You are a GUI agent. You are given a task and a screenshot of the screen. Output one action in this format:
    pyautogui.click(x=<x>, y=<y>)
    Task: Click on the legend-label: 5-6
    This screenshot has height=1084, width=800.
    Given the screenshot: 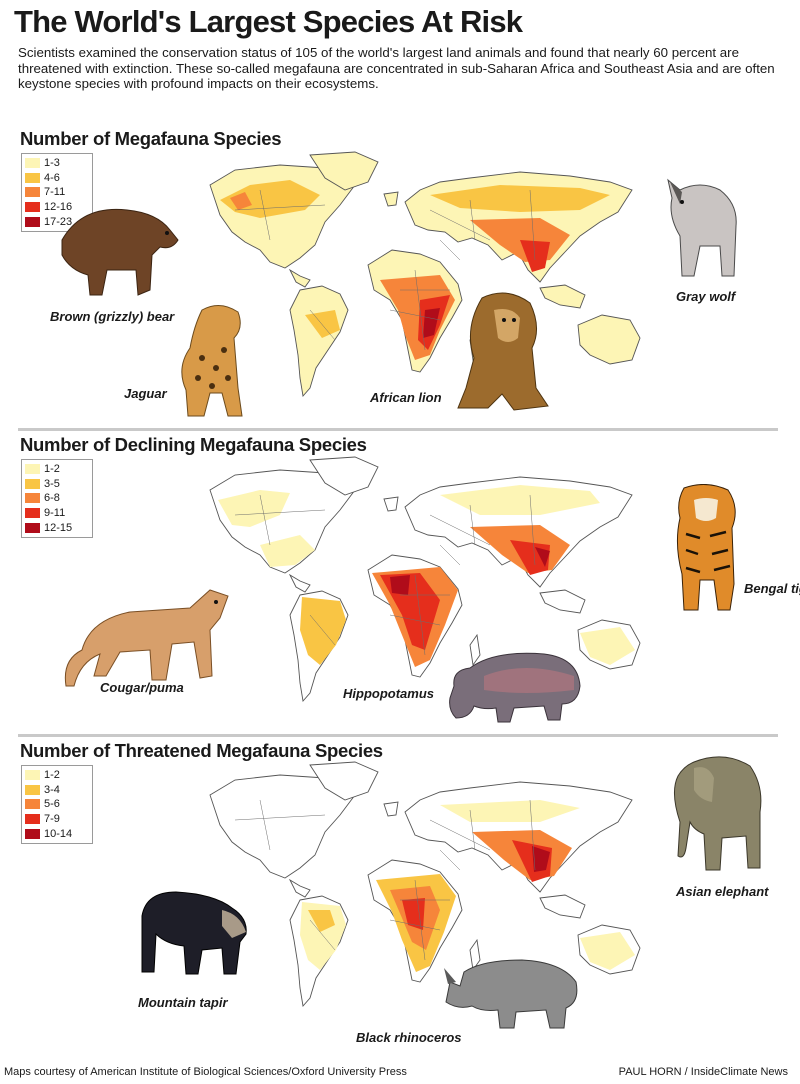 What is the action you would take?
    pyautogui.click(x=52, y=804)
    